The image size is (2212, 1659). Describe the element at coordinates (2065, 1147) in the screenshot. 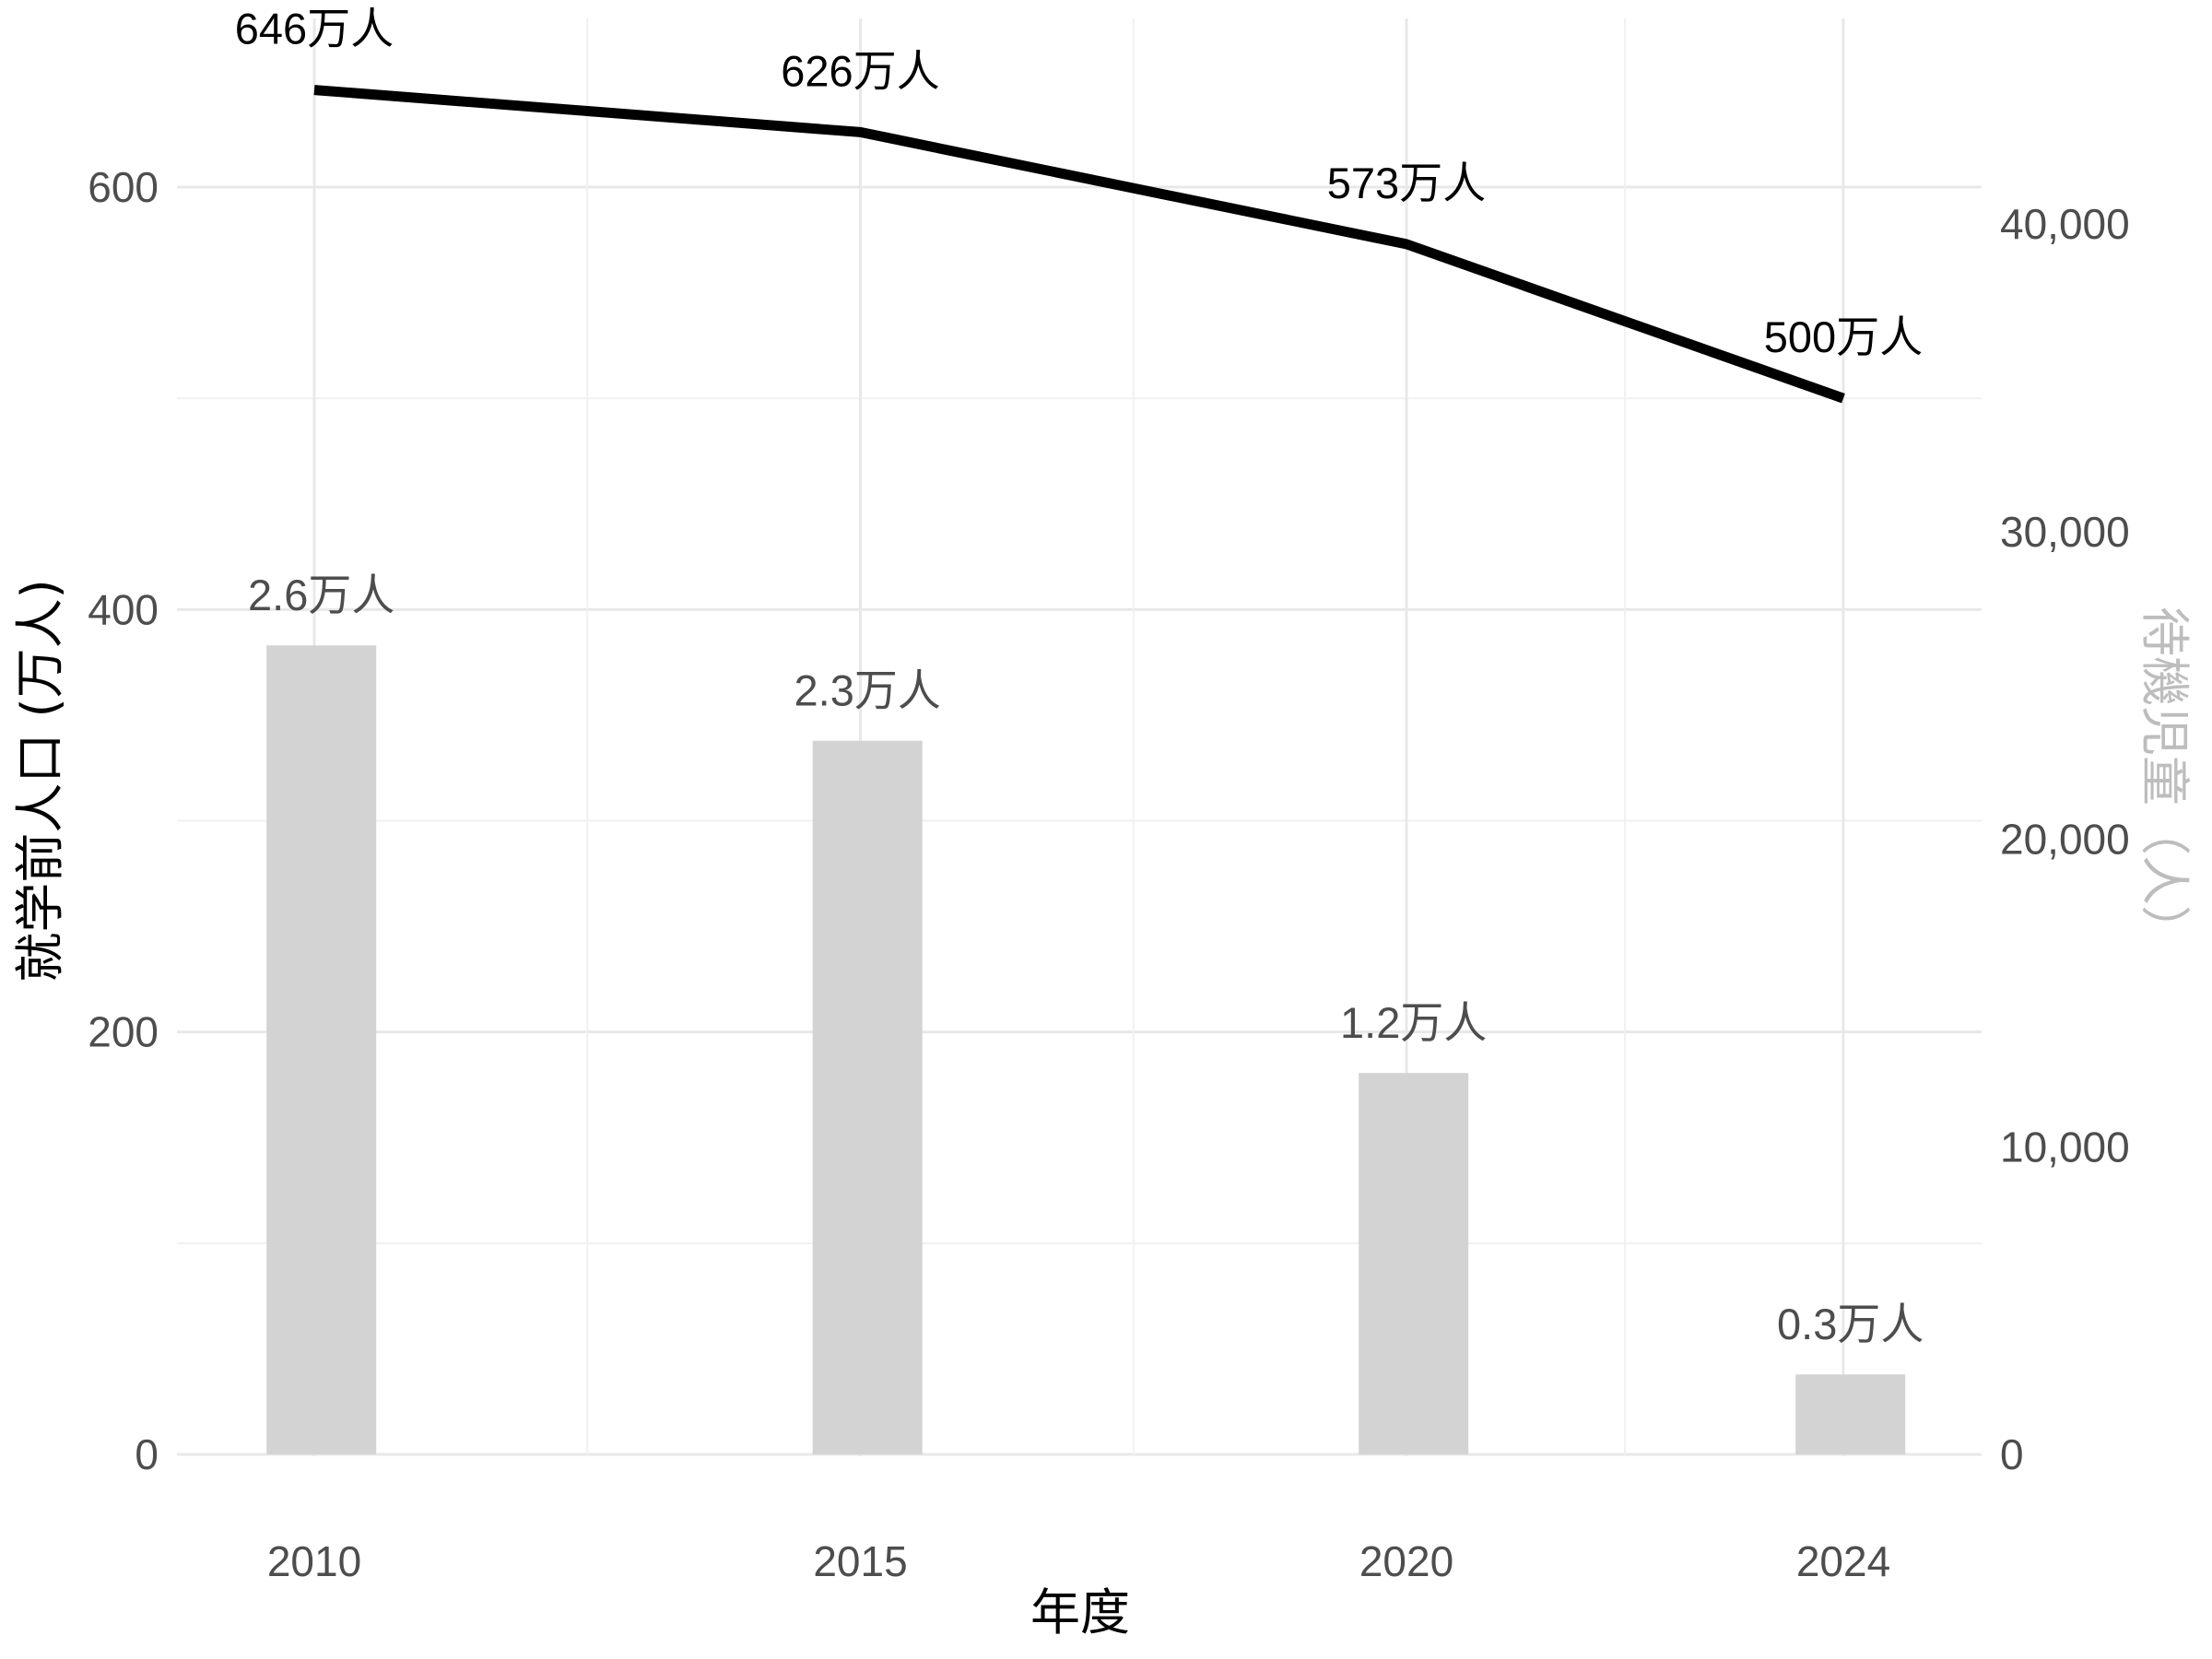

I see `right-tick-label: 10,000` at that location.